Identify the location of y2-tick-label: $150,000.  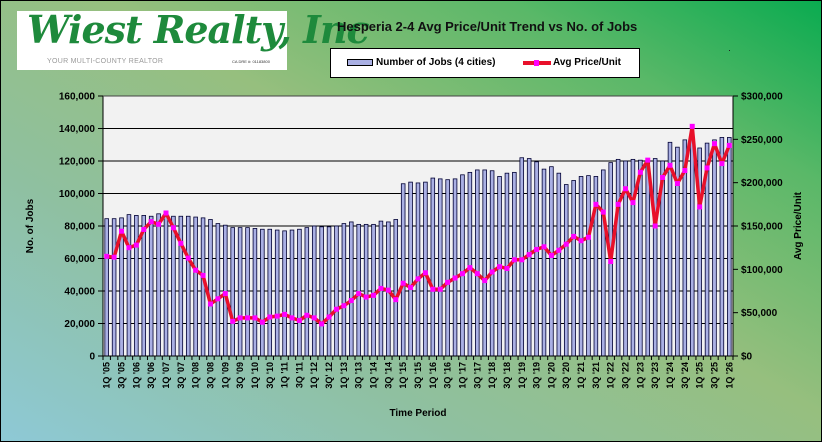
(762, 227).